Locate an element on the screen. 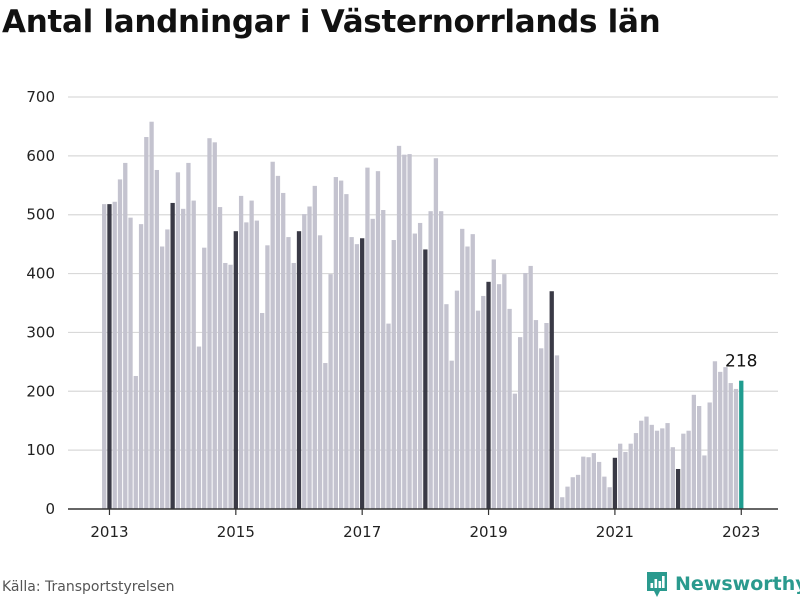 Image resolution: width=800 pixels, height=600 pixels. brand-logo: Newsworthy is located at coordinates (722, 584).